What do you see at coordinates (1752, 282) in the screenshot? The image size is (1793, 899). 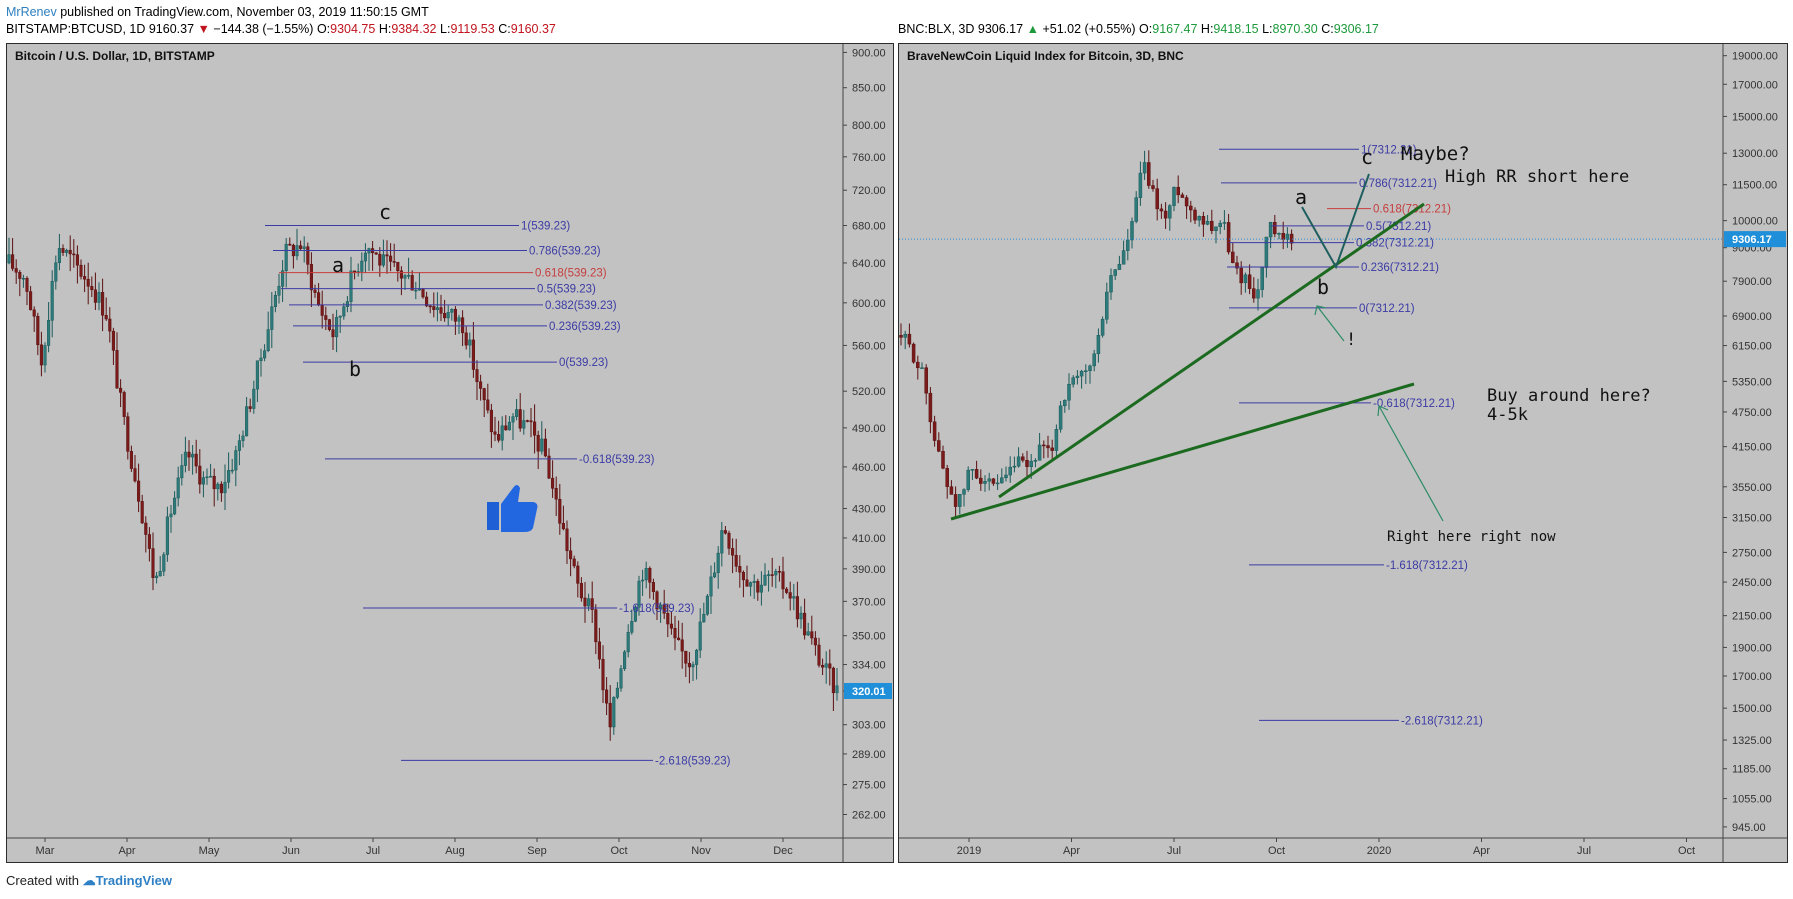 I see `y-tick-label: 7900.00` at bounding box center [1752, 282].